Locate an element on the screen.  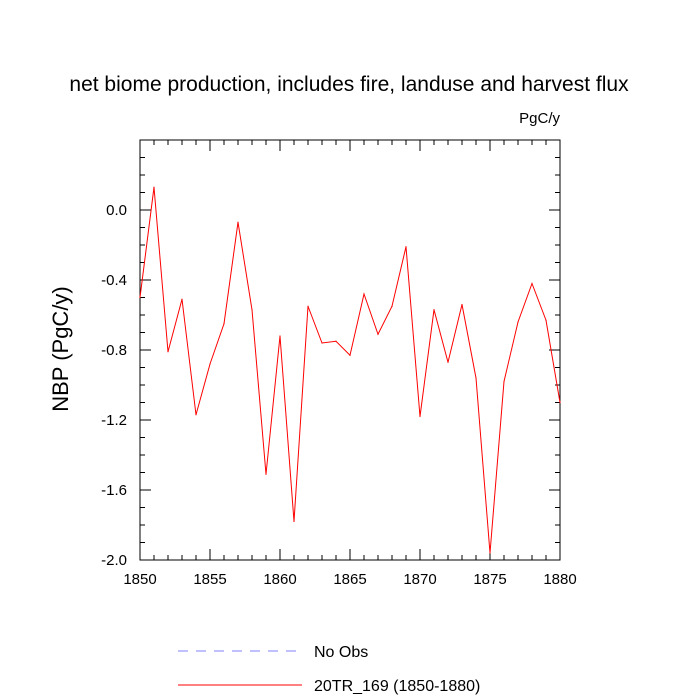
y-tick-label: -1.6 is located at coordinates (114, 490).